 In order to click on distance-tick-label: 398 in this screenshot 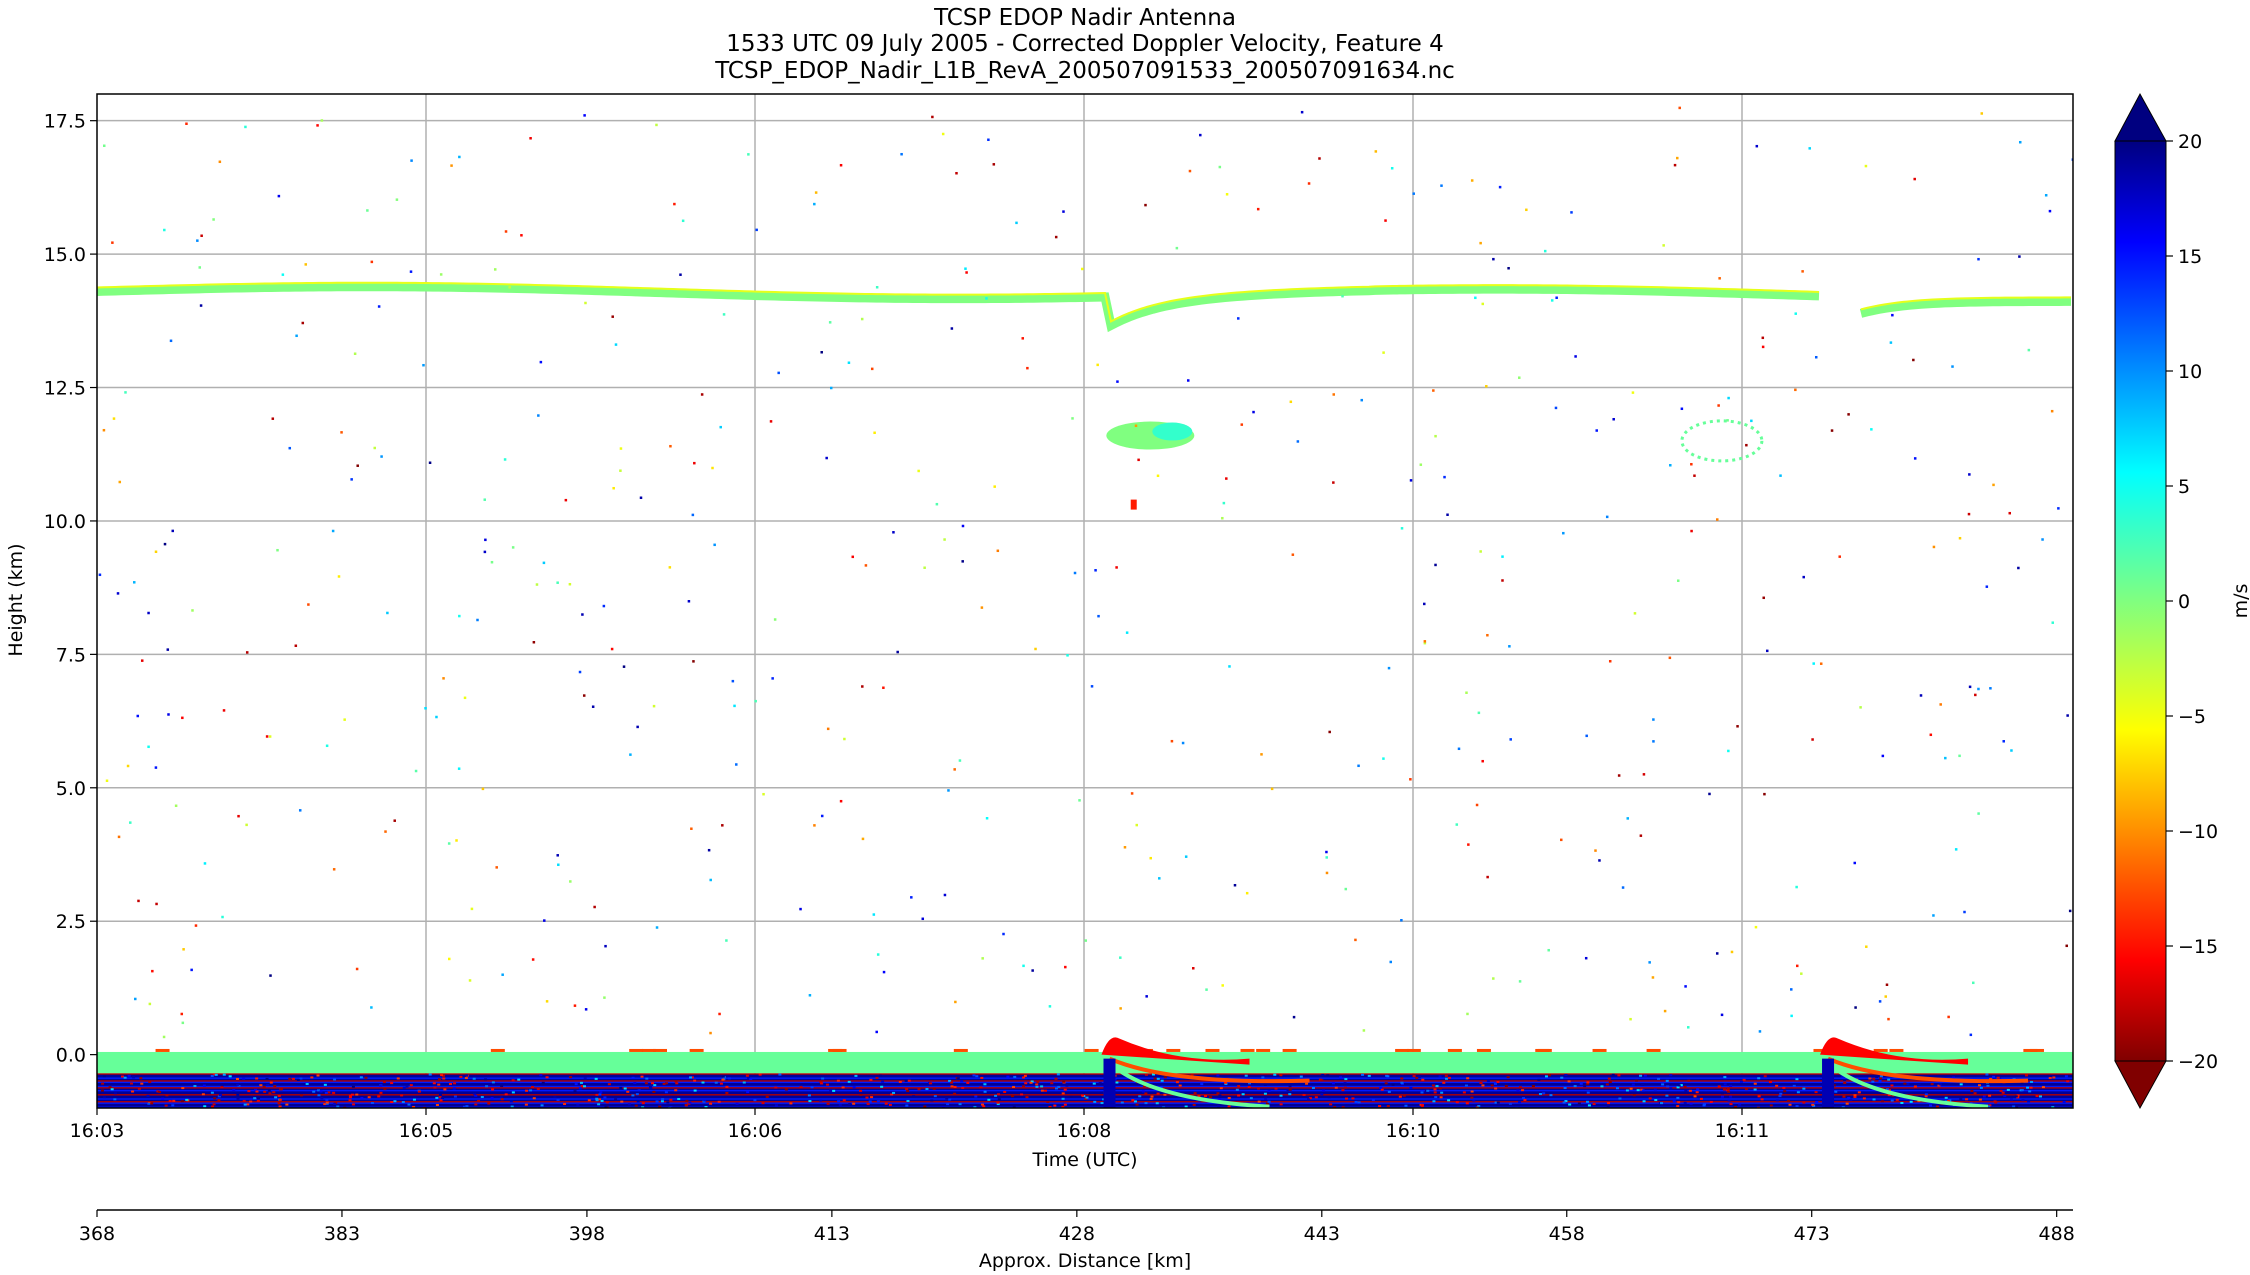, I will do `click(587, 1234)`.